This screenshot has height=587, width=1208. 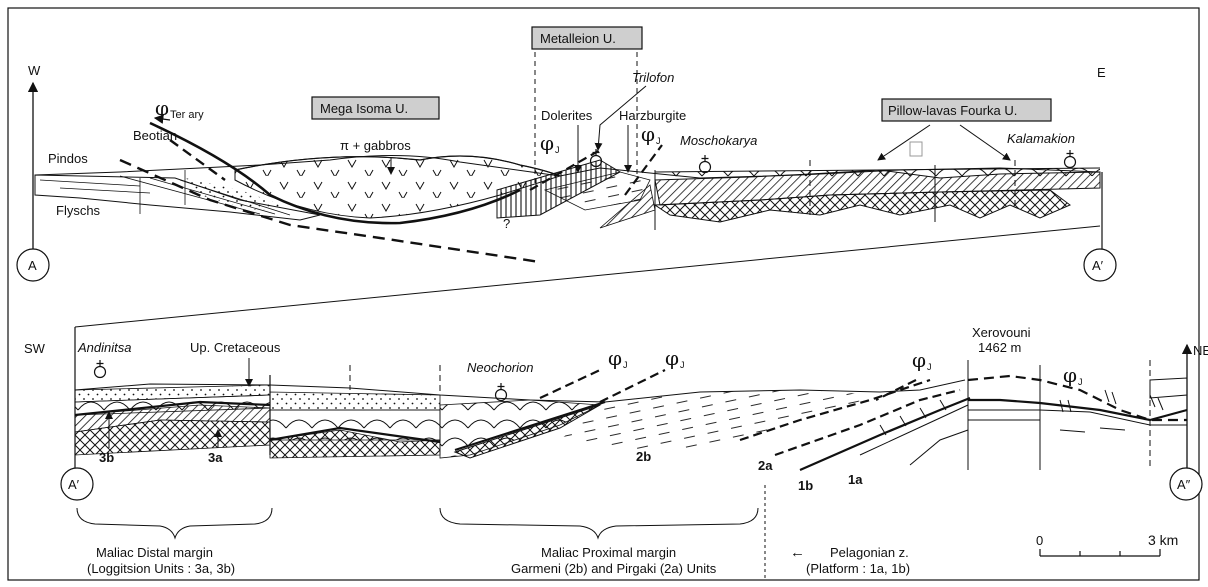 I want to click on west-label: W, so click(x=34, y=70).